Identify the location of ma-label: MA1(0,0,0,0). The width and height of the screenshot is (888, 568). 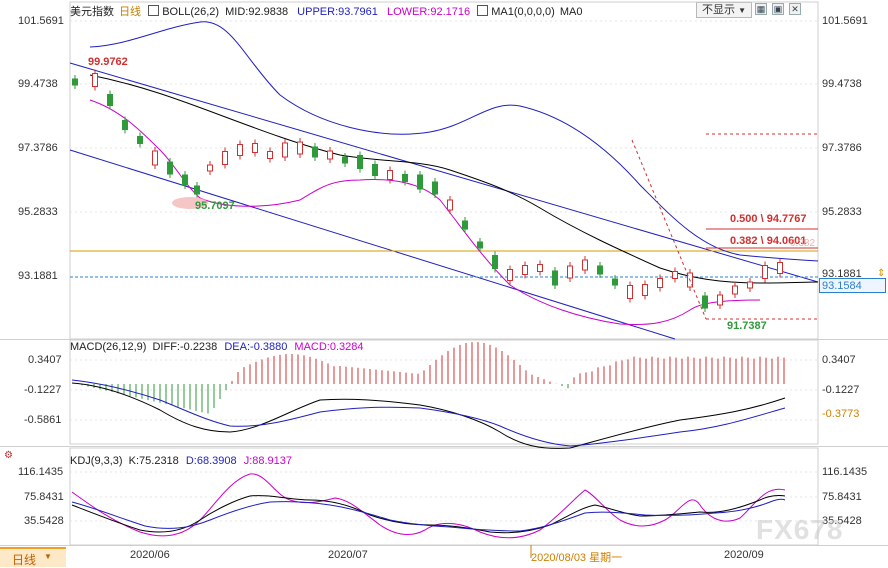
(523, 12).